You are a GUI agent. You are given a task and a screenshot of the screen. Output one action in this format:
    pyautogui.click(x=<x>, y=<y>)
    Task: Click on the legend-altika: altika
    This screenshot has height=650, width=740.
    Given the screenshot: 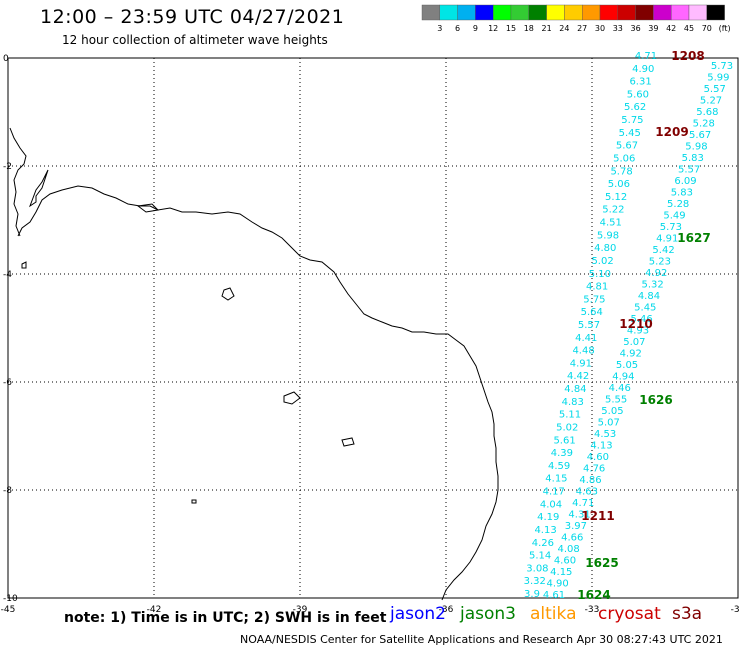 What is the action you would take?
    pyautogui.click(x=553, y=614)
    